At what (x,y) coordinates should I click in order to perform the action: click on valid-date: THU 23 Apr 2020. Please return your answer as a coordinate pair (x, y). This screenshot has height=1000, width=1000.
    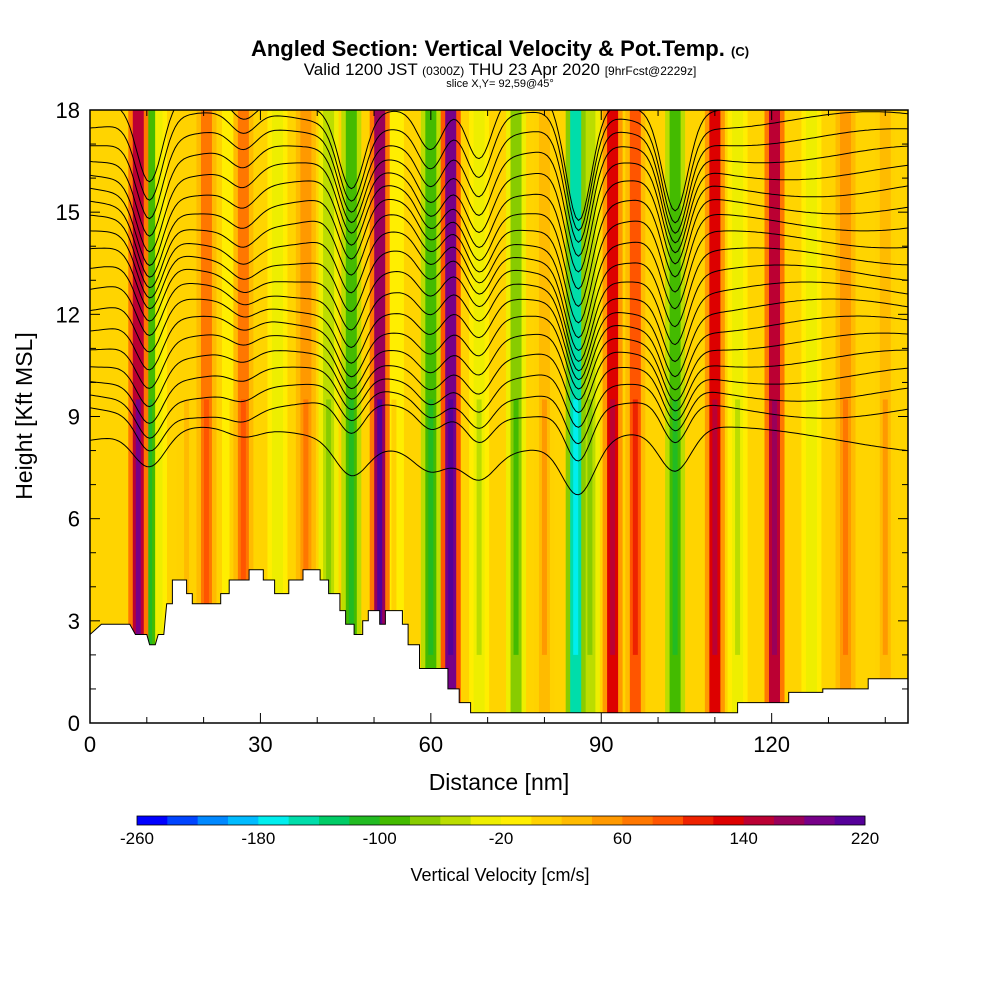
    Looking at the image, I should click on (534, 69).